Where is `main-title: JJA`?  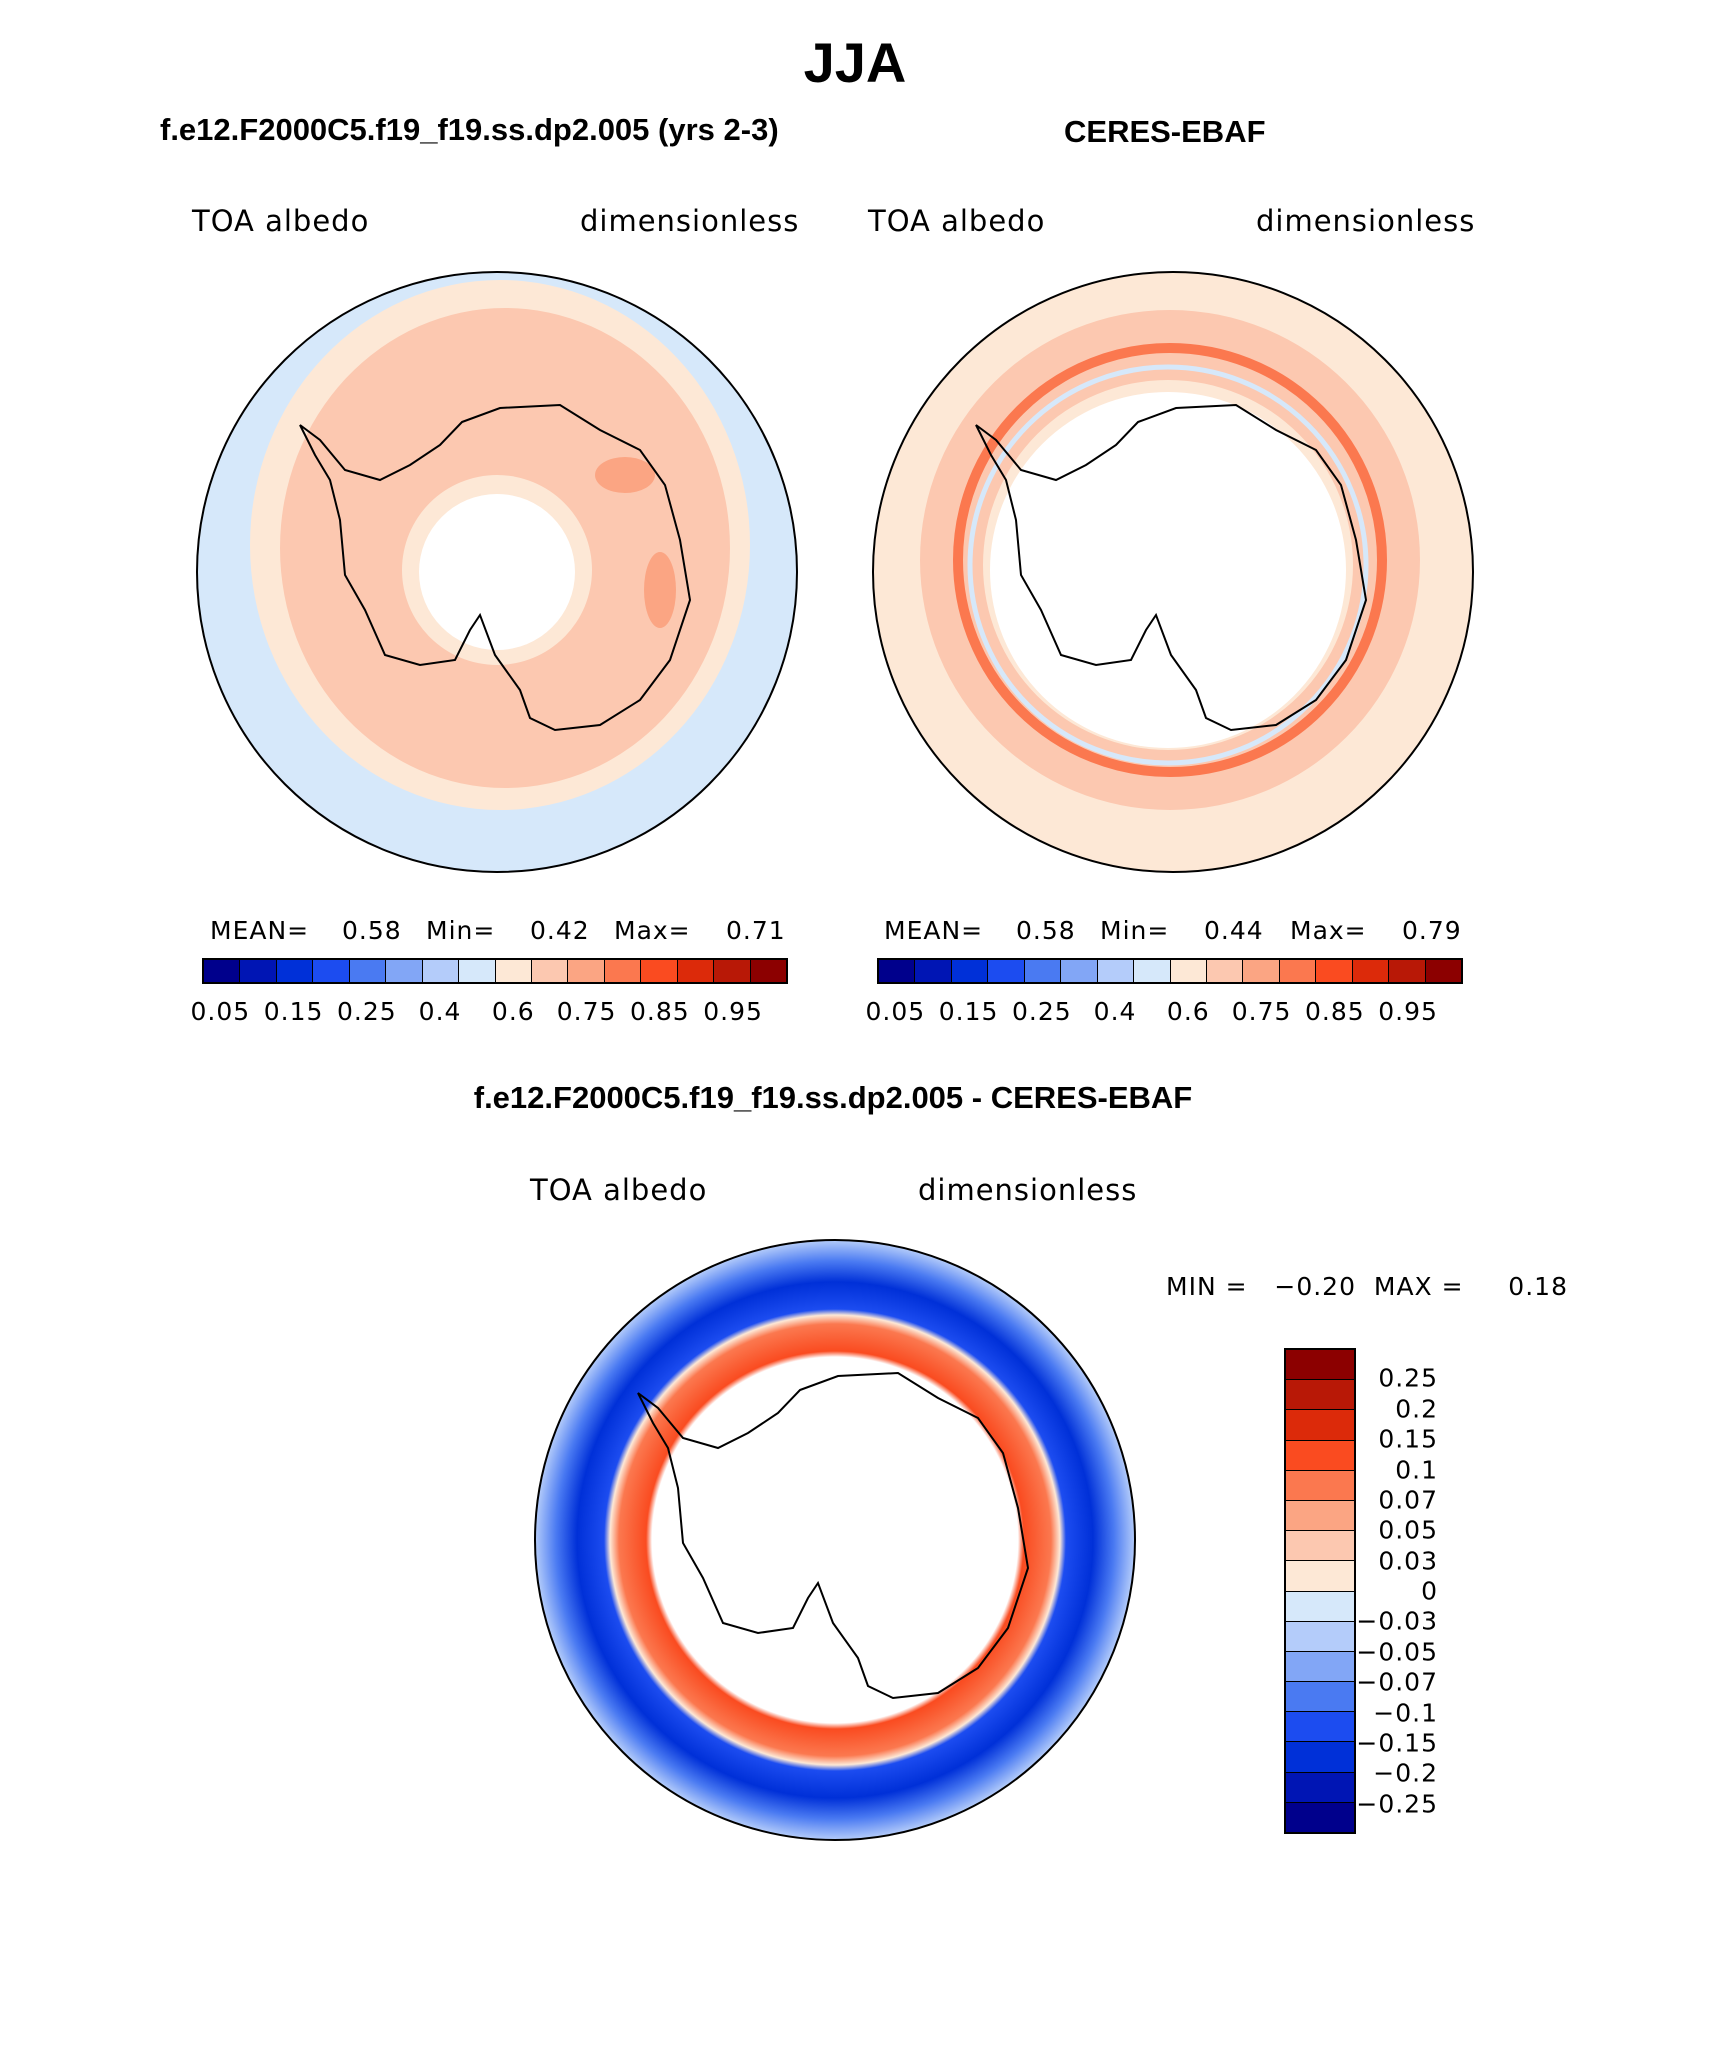
main-title: JJA is located at coordinates (855, 62).